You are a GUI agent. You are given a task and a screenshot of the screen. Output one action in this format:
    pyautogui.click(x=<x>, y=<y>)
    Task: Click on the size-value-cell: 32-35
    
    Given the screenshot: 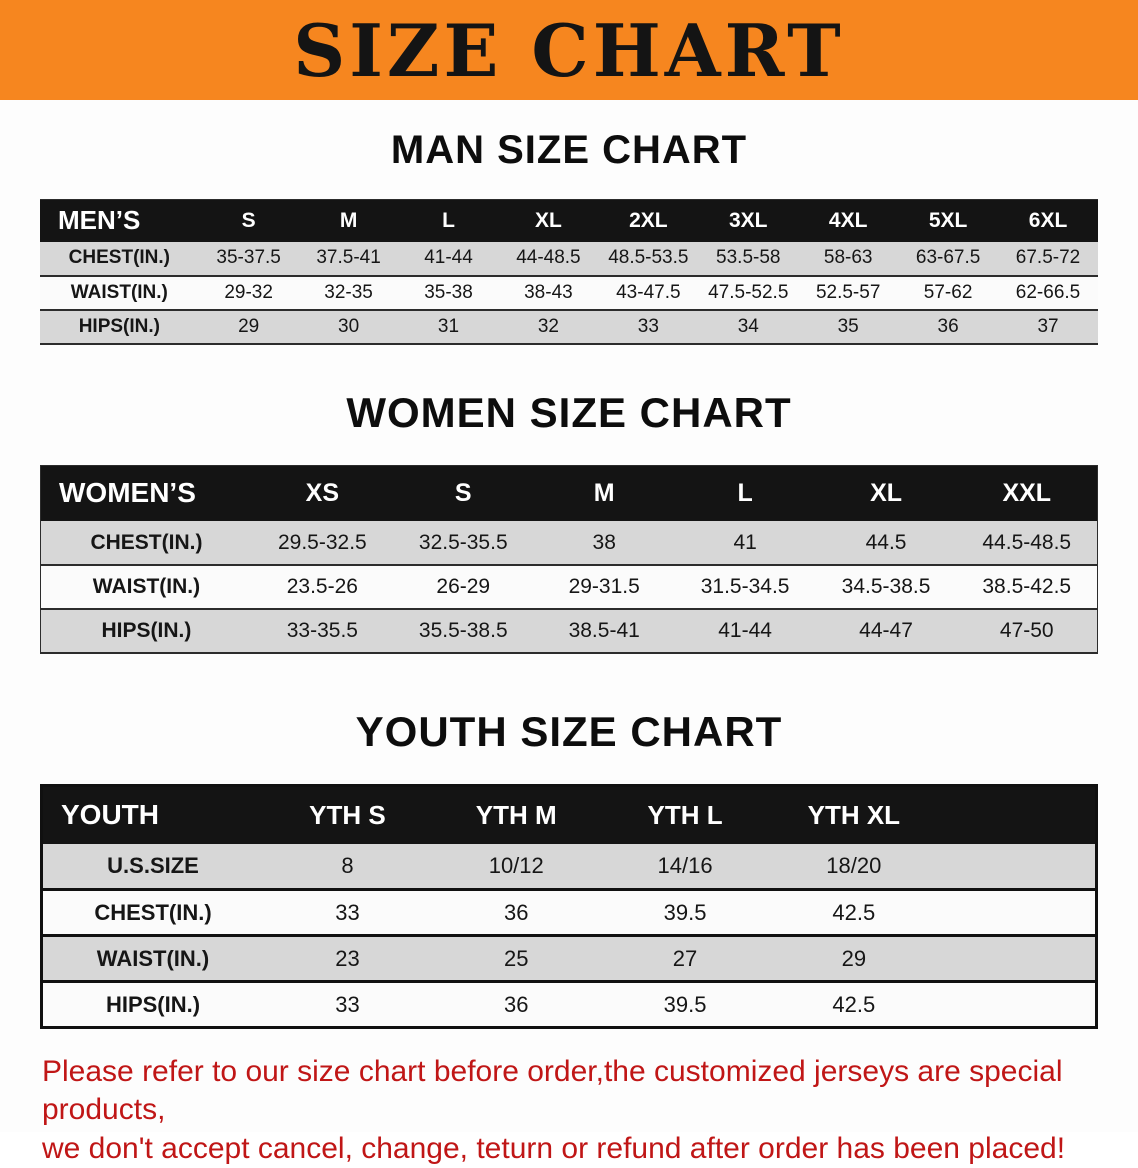 What is the action you would take?
    pyautogui.click(x=348, y=292)
    